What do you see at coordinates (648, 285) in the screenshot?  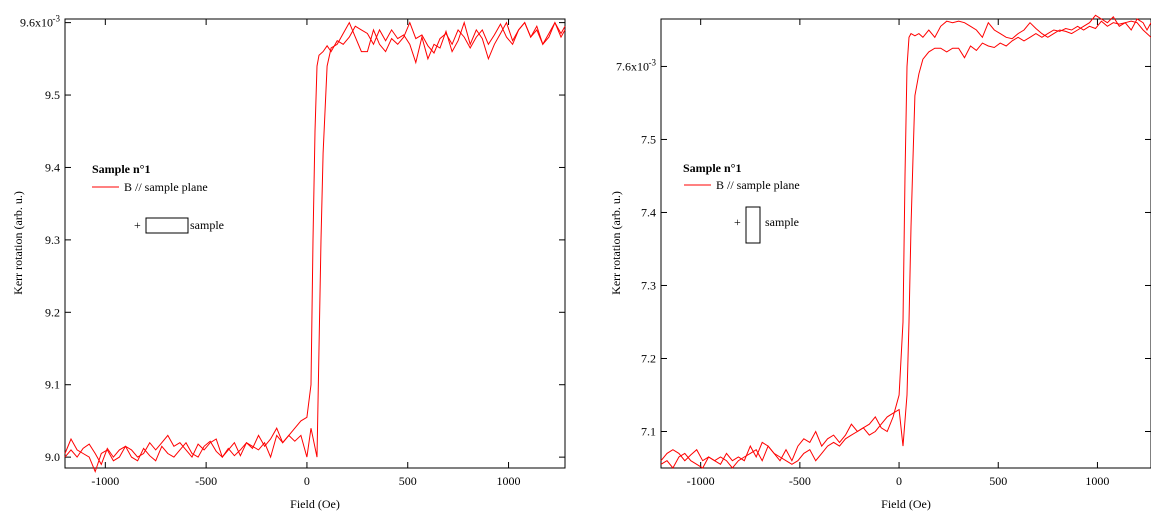 I see `y-tick-label: 7.3` at bounding box center [648, 285].